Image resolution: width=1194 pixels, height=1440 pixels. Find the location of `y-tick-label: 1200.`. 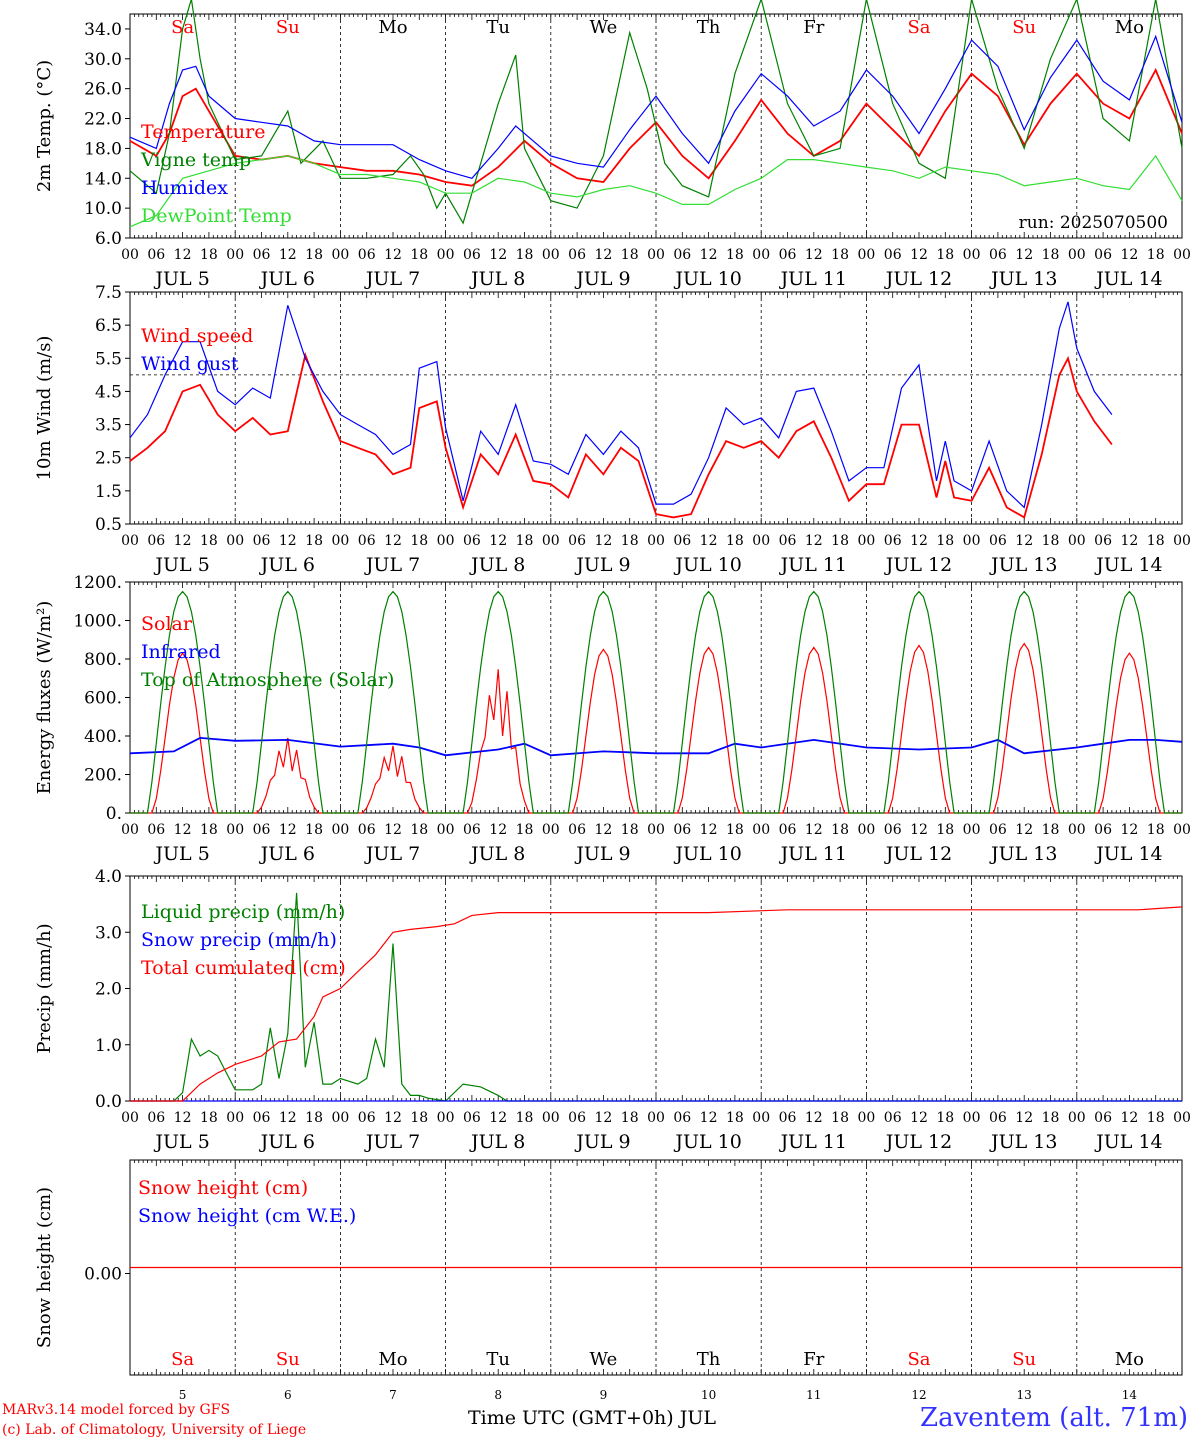

y-tick-label: 1200. is located at coordinates (97, 583).